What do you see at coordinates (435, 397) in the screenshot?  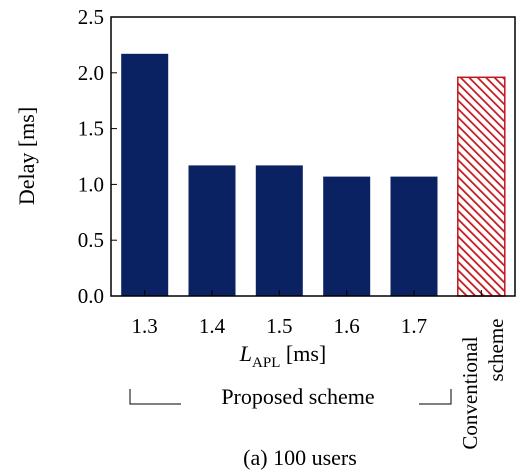 I see `group-bracket-right` at bounding box center [435, 397].